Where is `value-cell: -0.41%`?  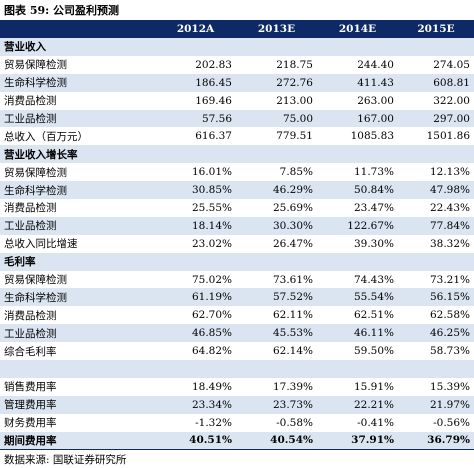
value-cell: -0.41% is located at coordinates (375, 422).